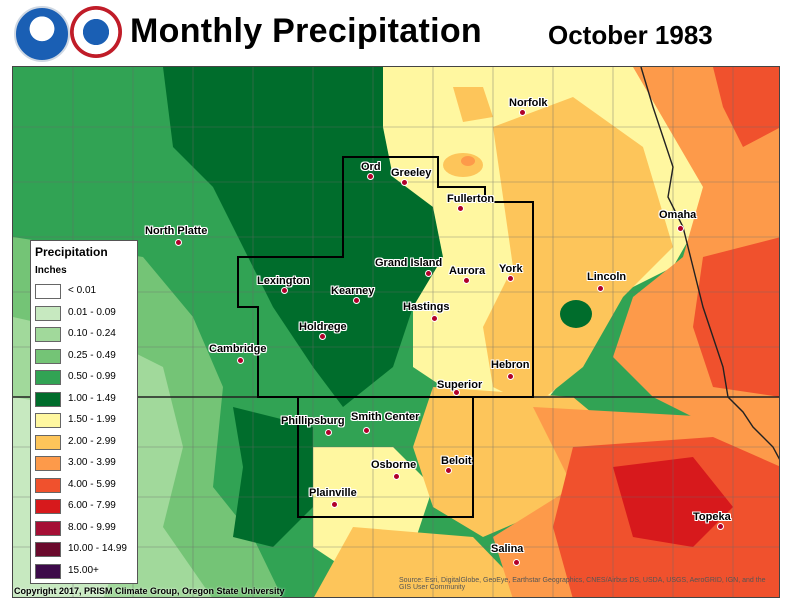  Describe the element at coordinates (426, 307) in the screenshot. I see `city-label-hastings: Hastings` at that location.